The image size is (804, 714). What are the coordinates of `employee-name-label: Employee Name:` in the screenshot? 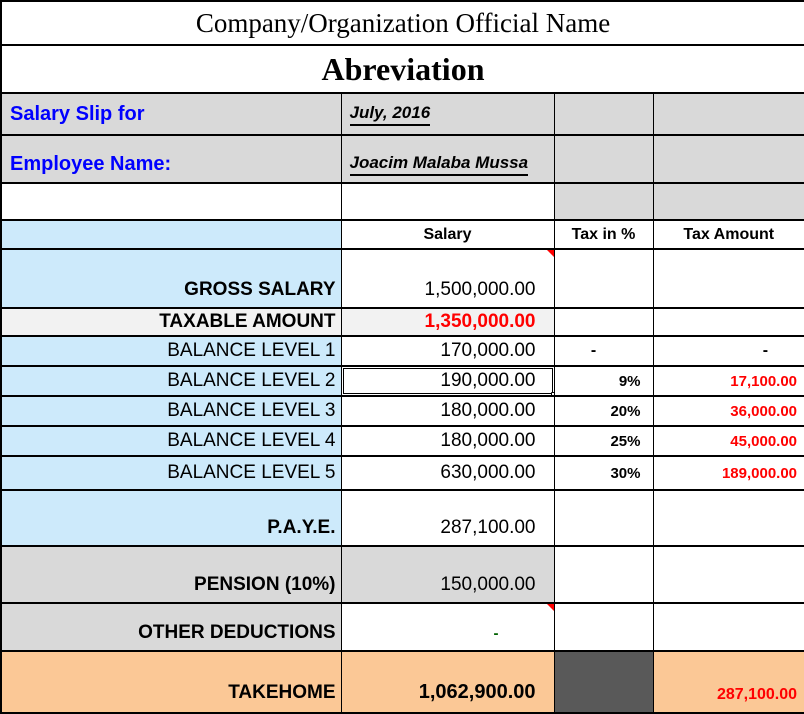 It's located at (171, 159).